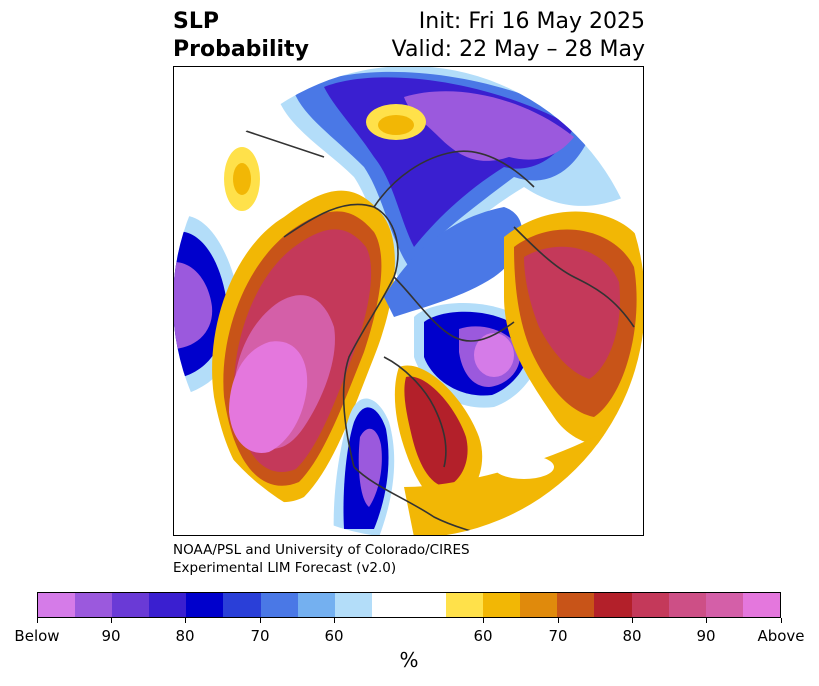 The image size is (819, 686). Describe the element at coordinates (37, 636) in the screenshot. I see `colorbar-tick-label: Below` at that location.